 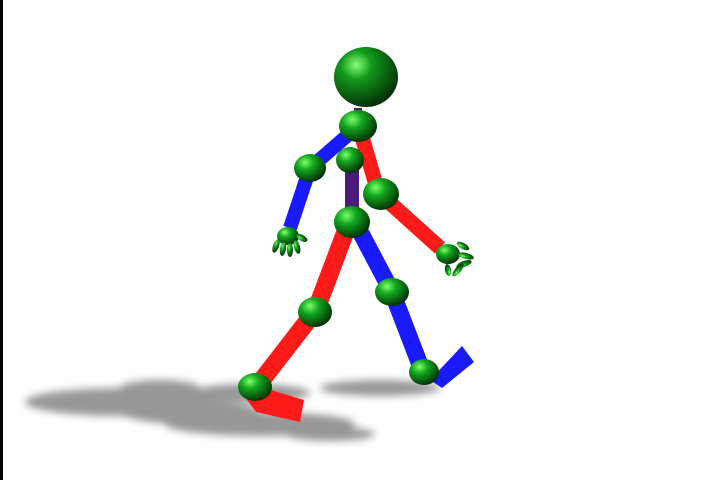 I want to click on right-hand, so click(x=455, y=259).